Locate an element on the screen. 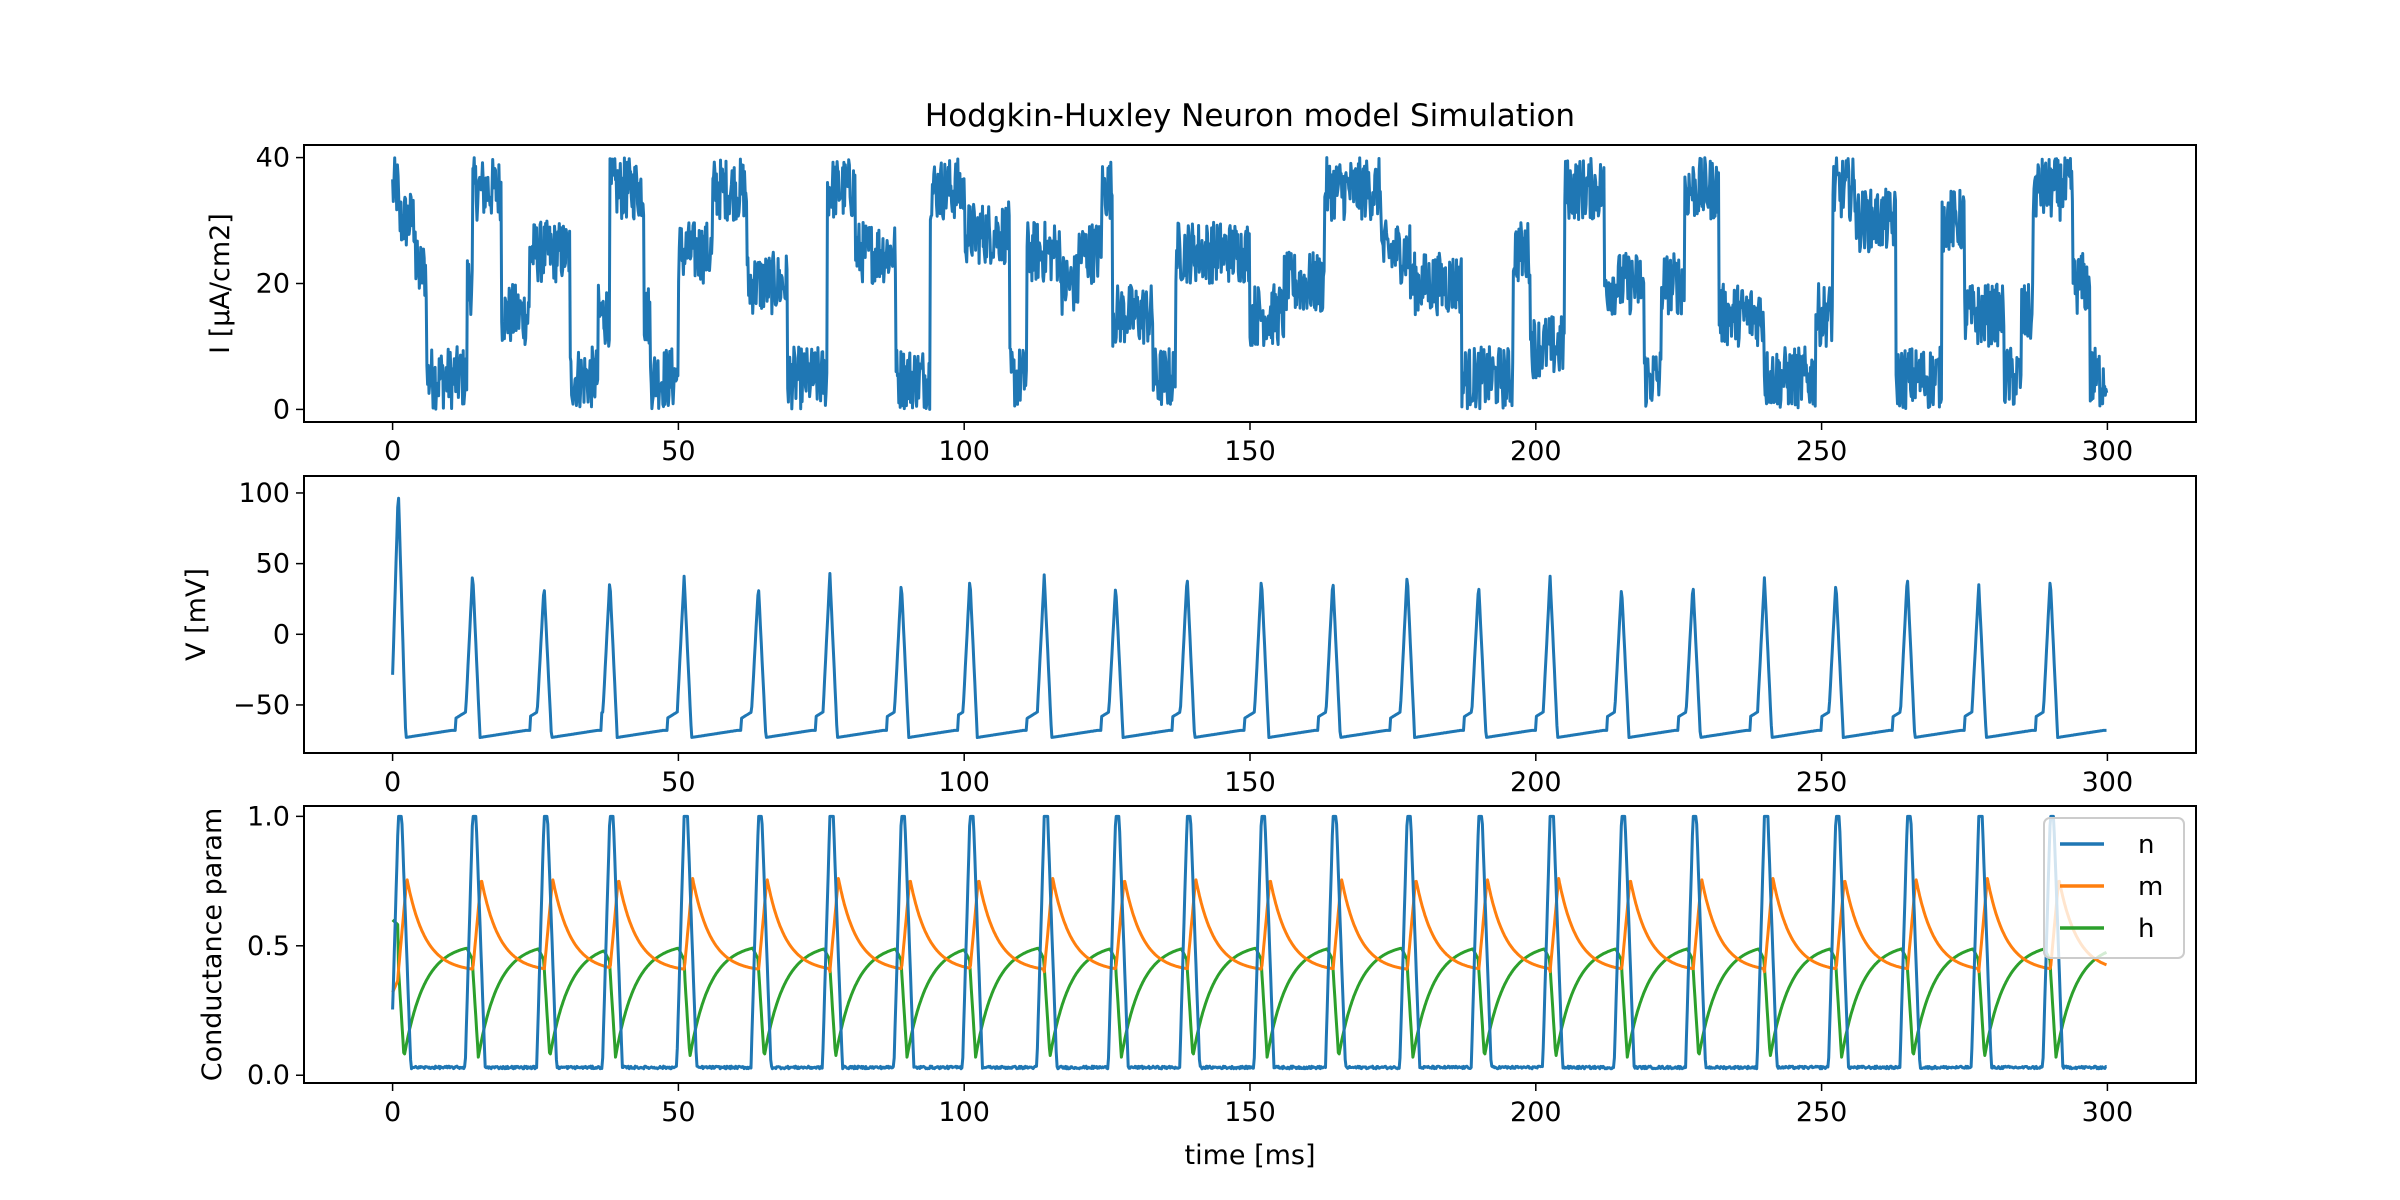 The image size is (2400, 1200). voltage-plot-area is located at coordinates (1249, 617).